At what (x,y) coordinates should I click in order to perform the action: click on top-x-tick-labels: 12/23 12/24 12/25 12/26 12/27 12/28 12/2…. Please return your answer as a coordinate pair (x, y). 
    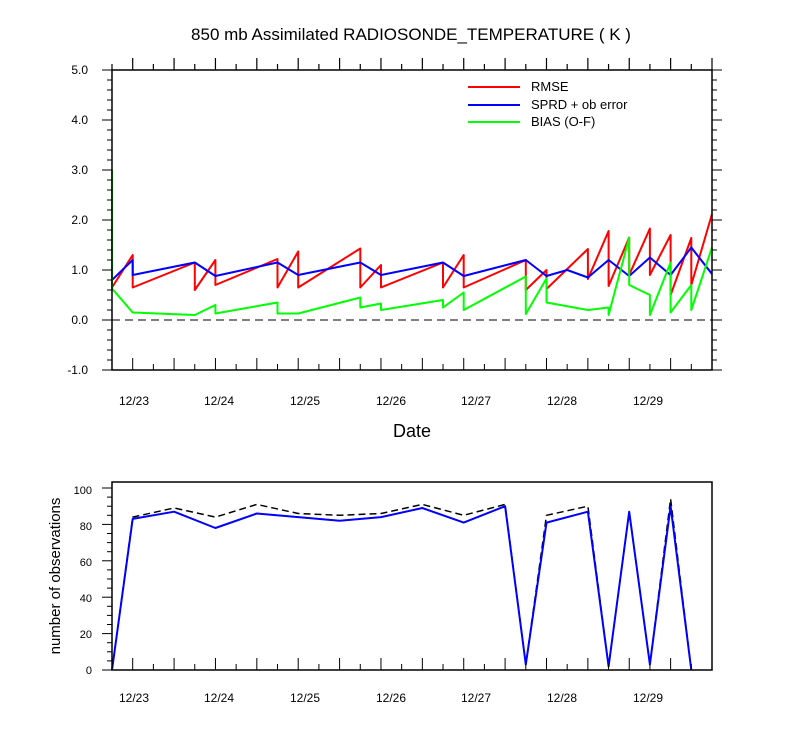
    Looking at the image, I should click on (391, 401).